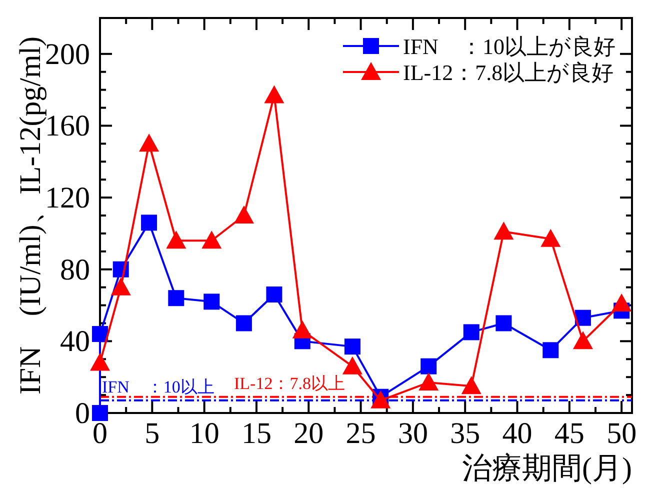 This screenshot has width=654, height=493. Describe the element at coordinates (547, 468) in the screenshot. I see `x-axis-title: 治療期間(月)` at that location.